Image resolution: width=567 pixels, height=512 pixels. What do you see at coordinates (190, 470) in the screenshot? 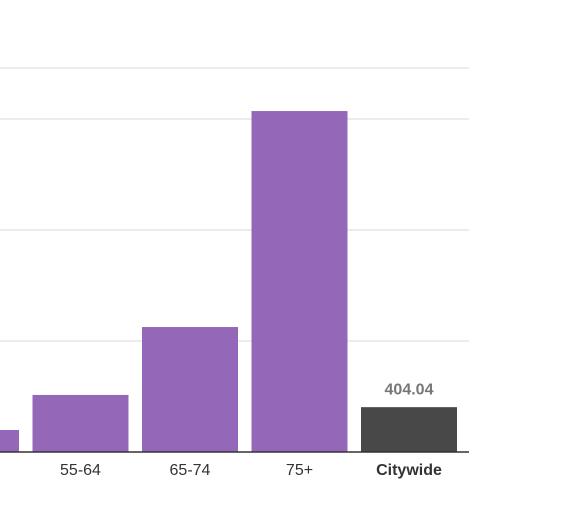
I see `x-tick-label: 65-74` at bounding box center [190, 470].